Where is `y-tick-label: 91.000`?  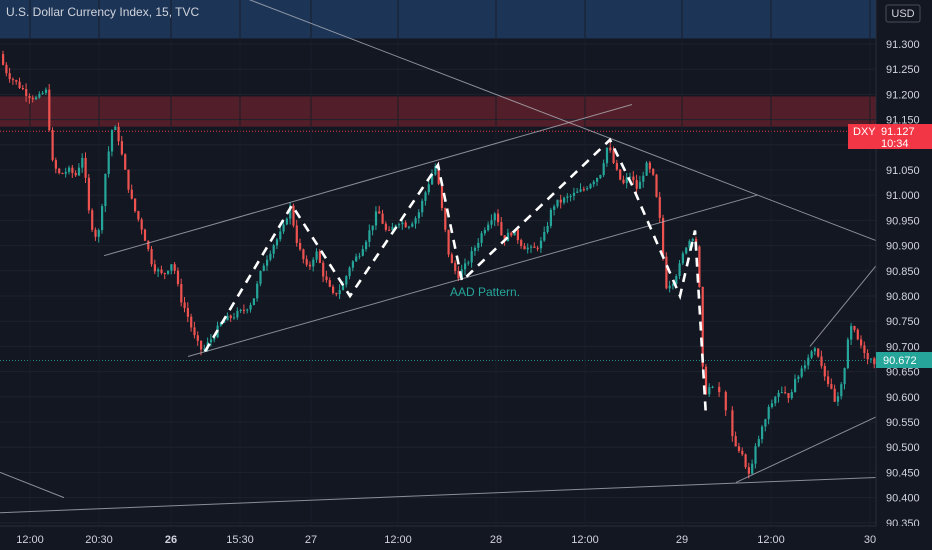 y-tick-label: 91.000 is located at coordinates (903, 196).